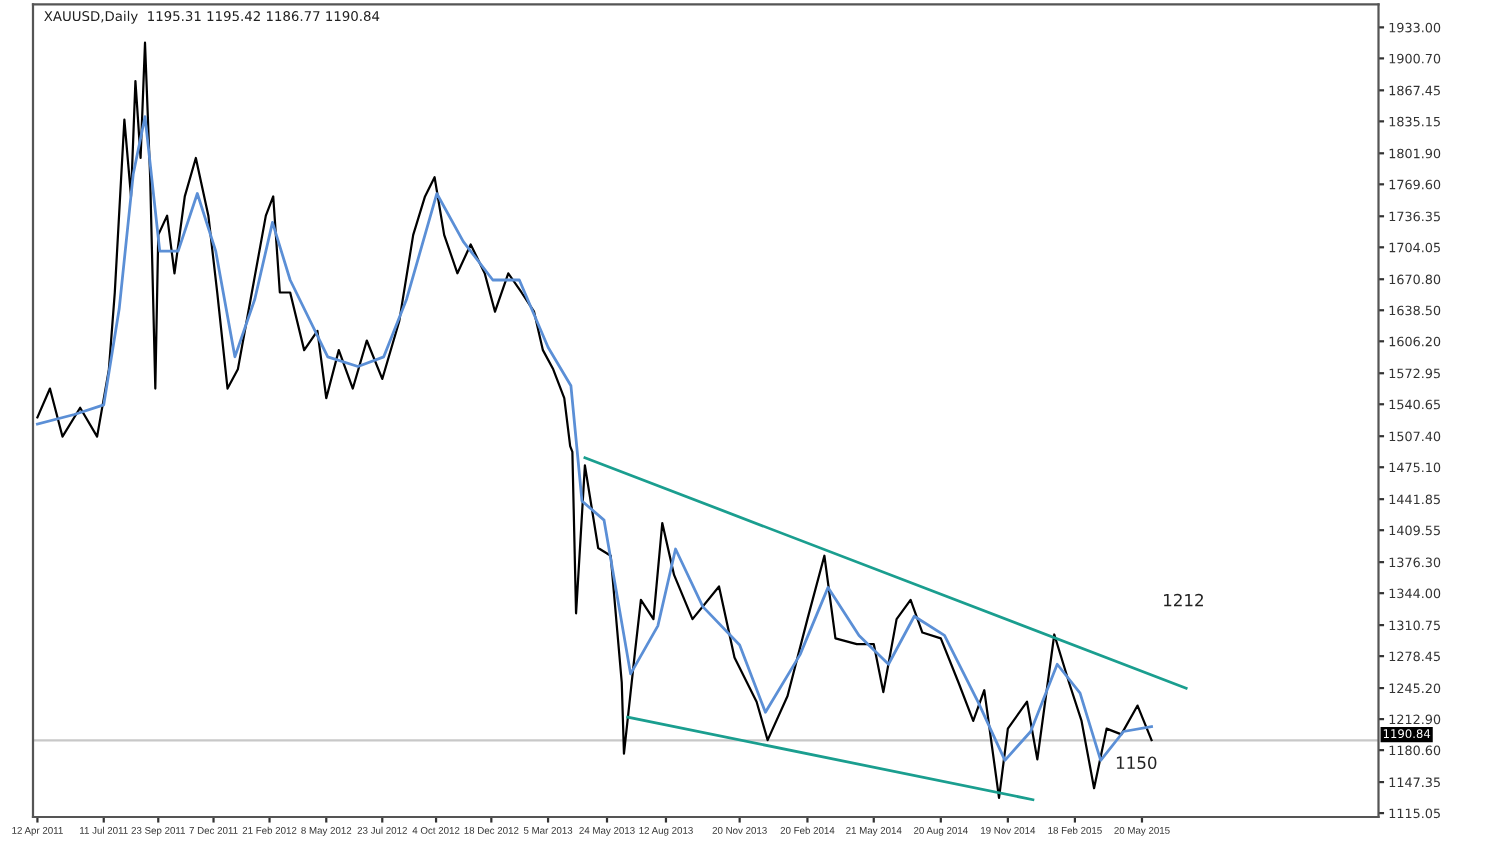 The image size is (1500, 860). I want to click on annotation: 1150, so click(1136, 763).